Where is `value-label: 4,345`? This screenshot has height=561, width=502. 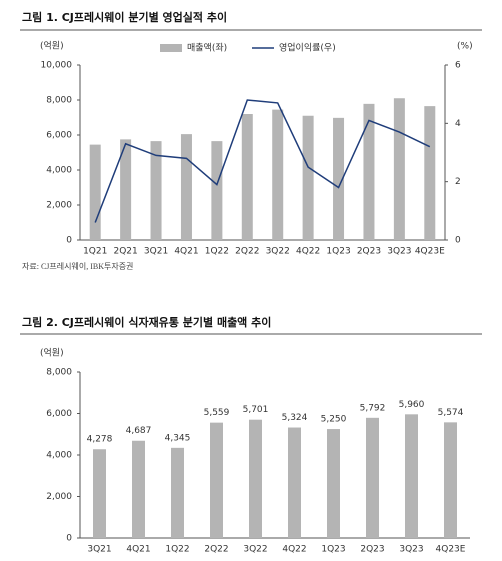 value-label: 4,345 is located at coordinates (178, 438).